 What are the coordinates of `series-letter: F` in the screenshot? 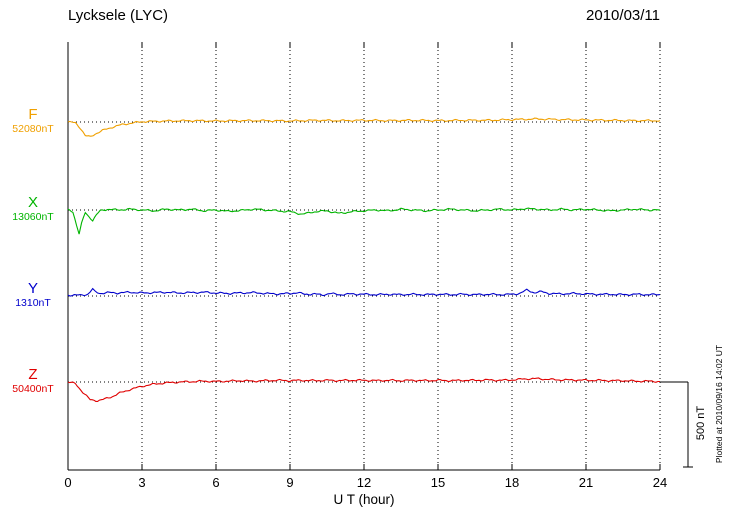 It's located at (33, 114).